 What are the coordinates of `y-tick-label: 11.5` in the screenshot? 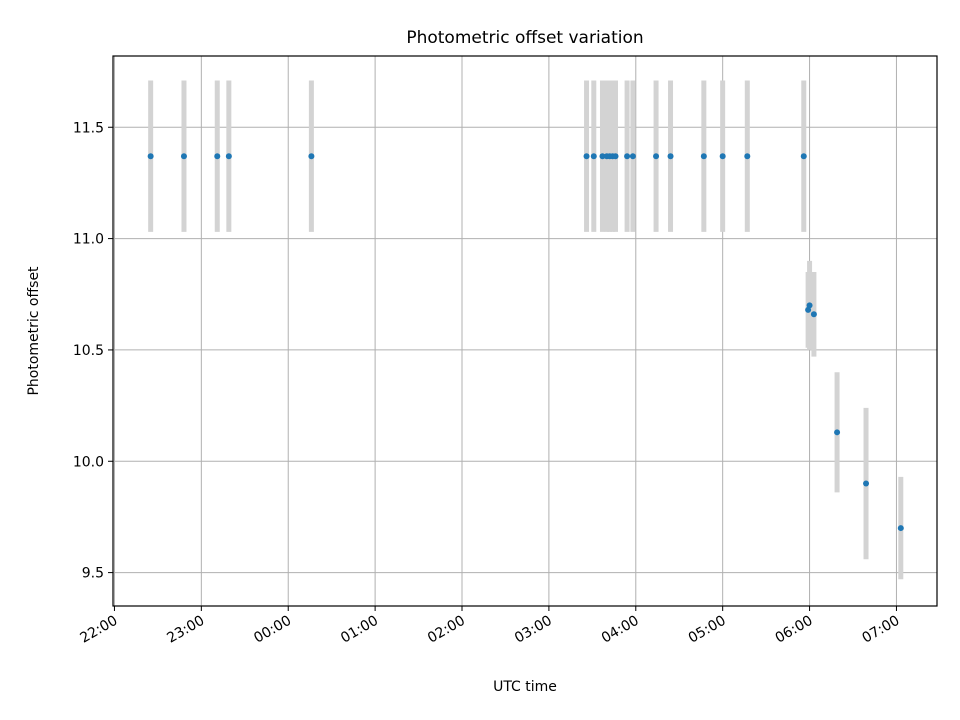 It's located at (88, 128).